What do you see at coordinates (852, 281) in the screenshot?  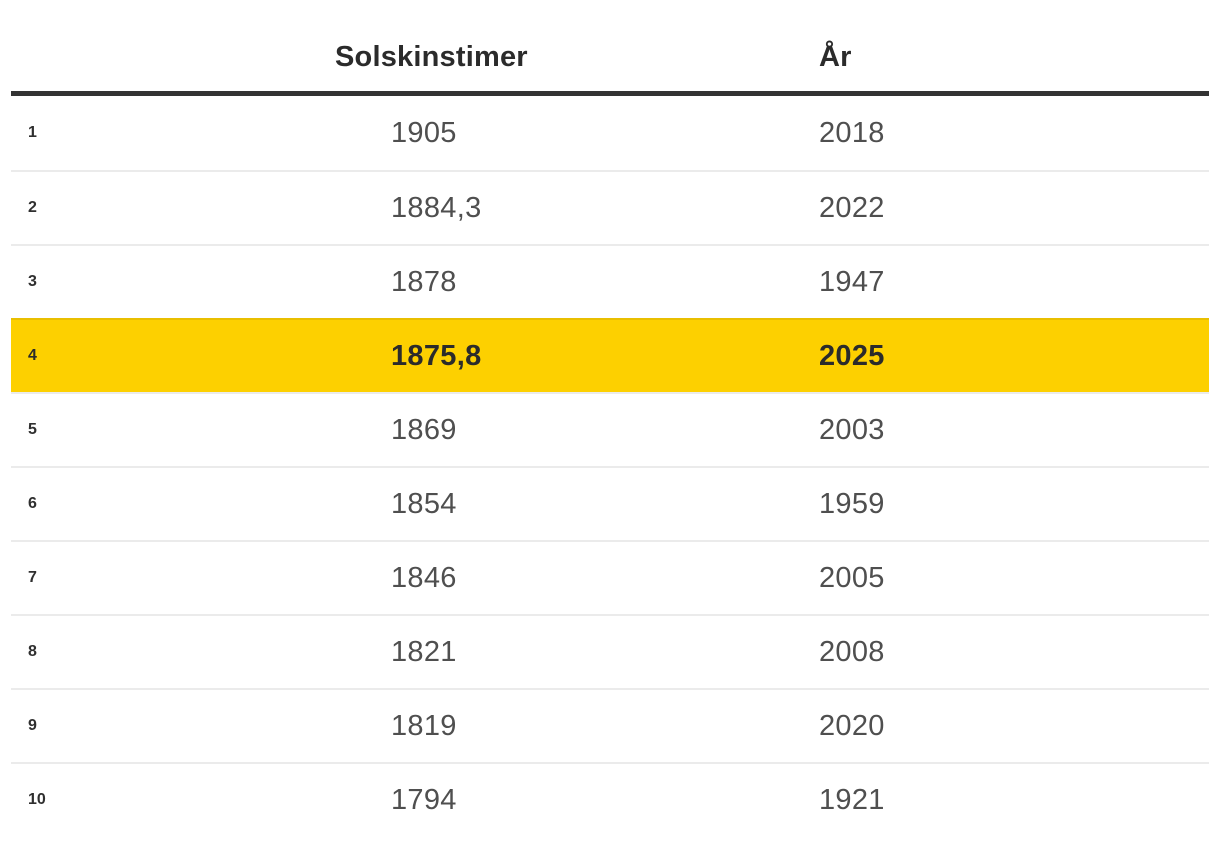 I see `year-cell: 1947` at bounding box center [852, 281].